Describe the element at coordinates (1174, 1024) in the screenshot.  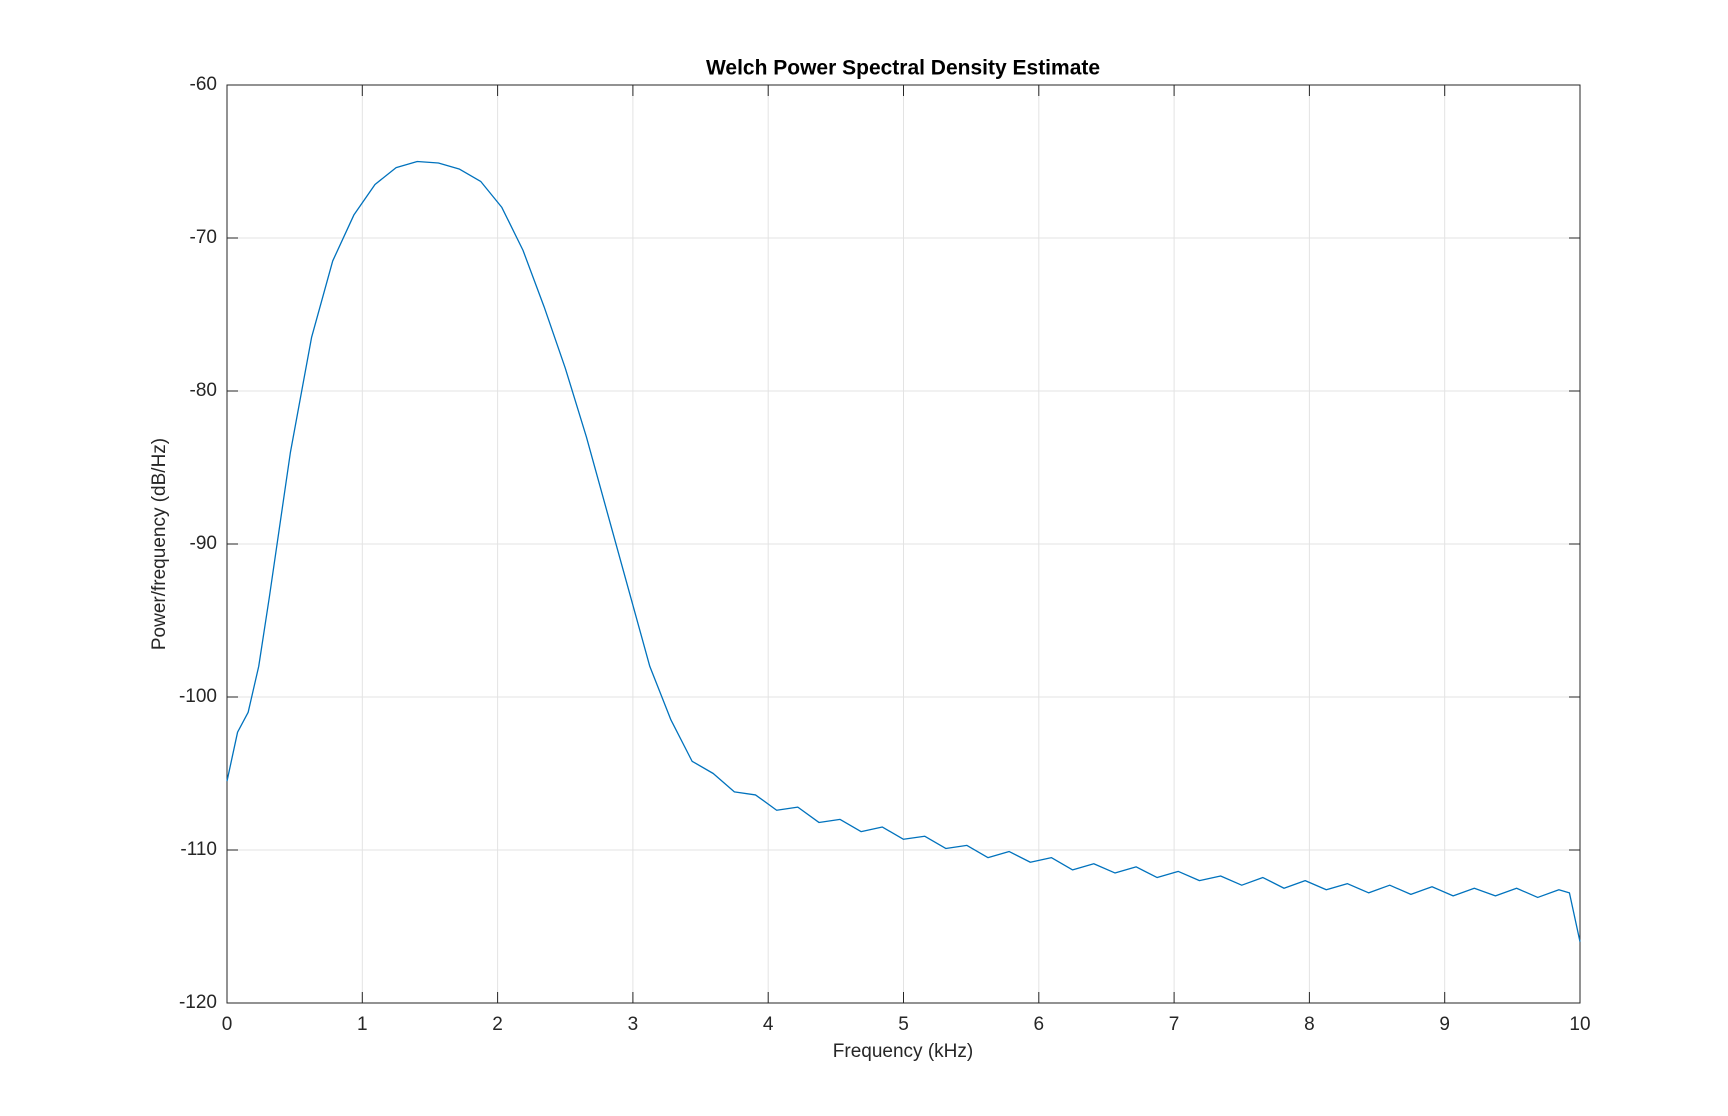
I see `x-tick-label: 7` at that location.